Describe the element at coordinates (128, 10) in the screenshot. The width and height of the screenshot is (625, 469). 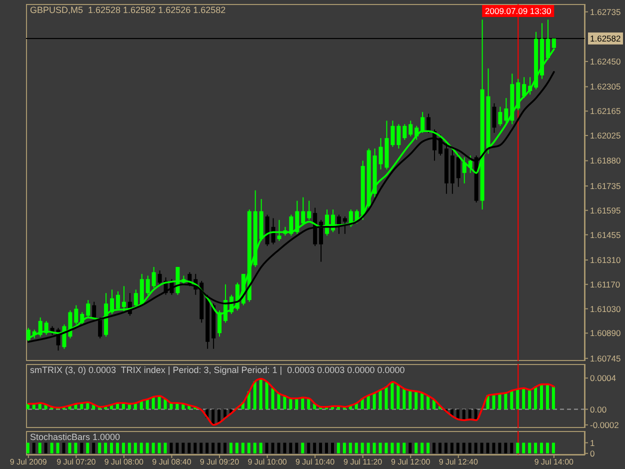
I see `chart-title: GBPUSD,M5 1.62528 1.62582 1.62526 1.62582` at that location.